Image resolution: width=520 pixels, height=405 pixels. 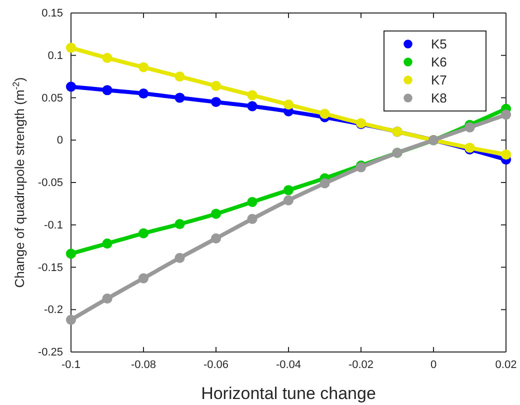 What do you see at coordinates (439, 62) in the screenshot?
I see `legend-label: K6` at bounding box center [439, 62].